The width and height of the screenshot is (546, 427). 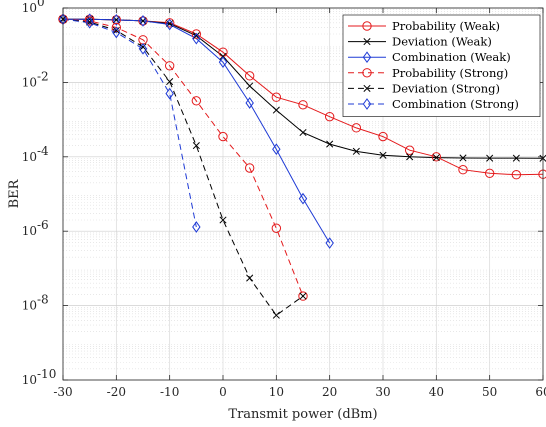 I want to click on legend-entry: Combination (Strong), so click(x=433, y=104).